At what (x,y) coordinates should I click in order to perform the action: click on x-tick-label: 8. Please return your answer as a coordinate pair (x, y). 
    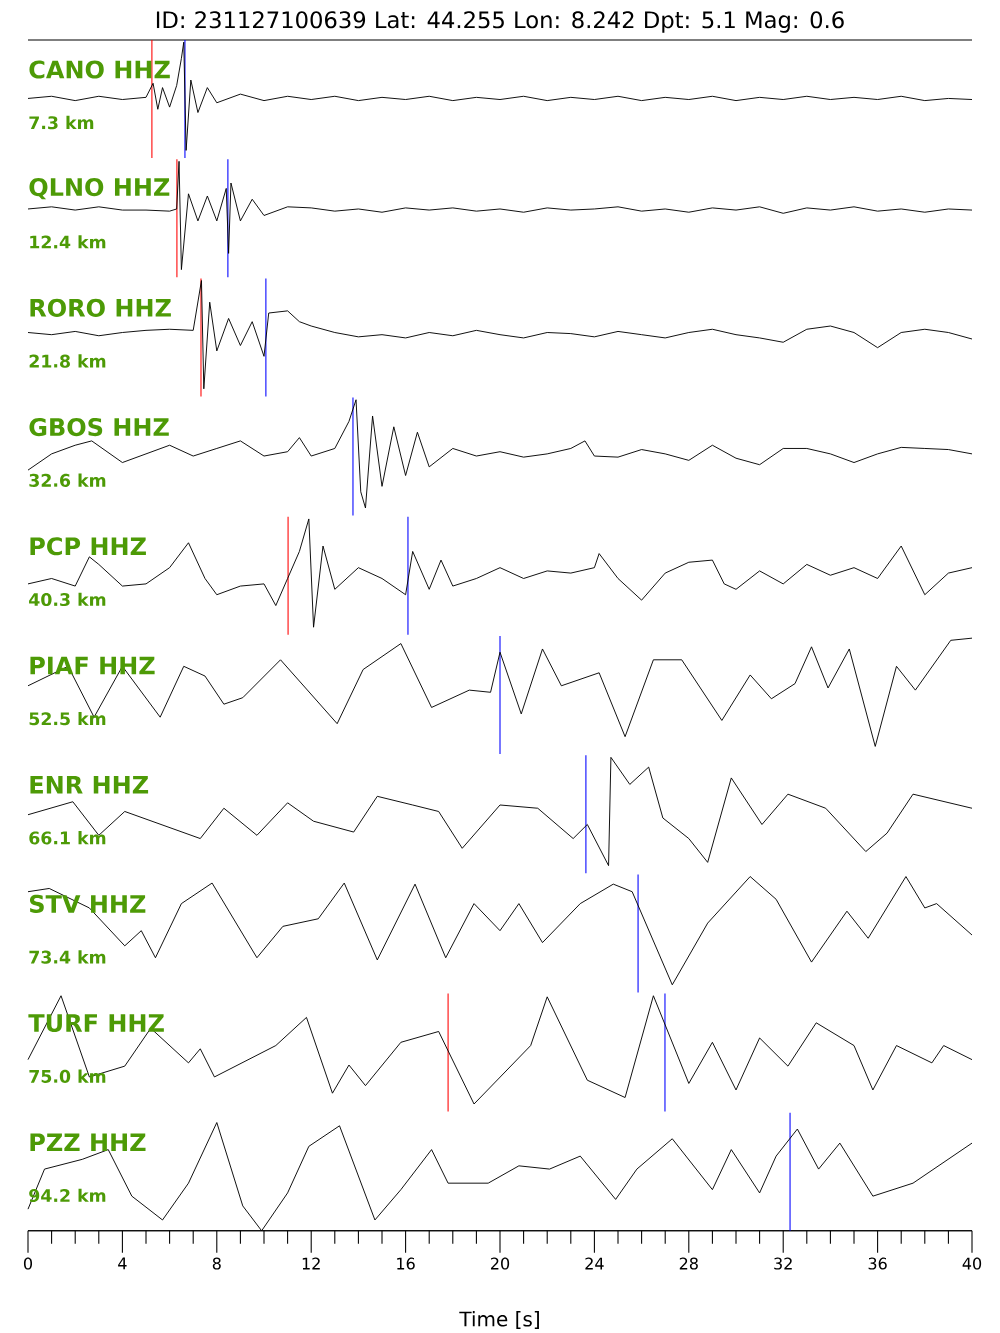
    Looking at the image, I should click on (216, 1263).